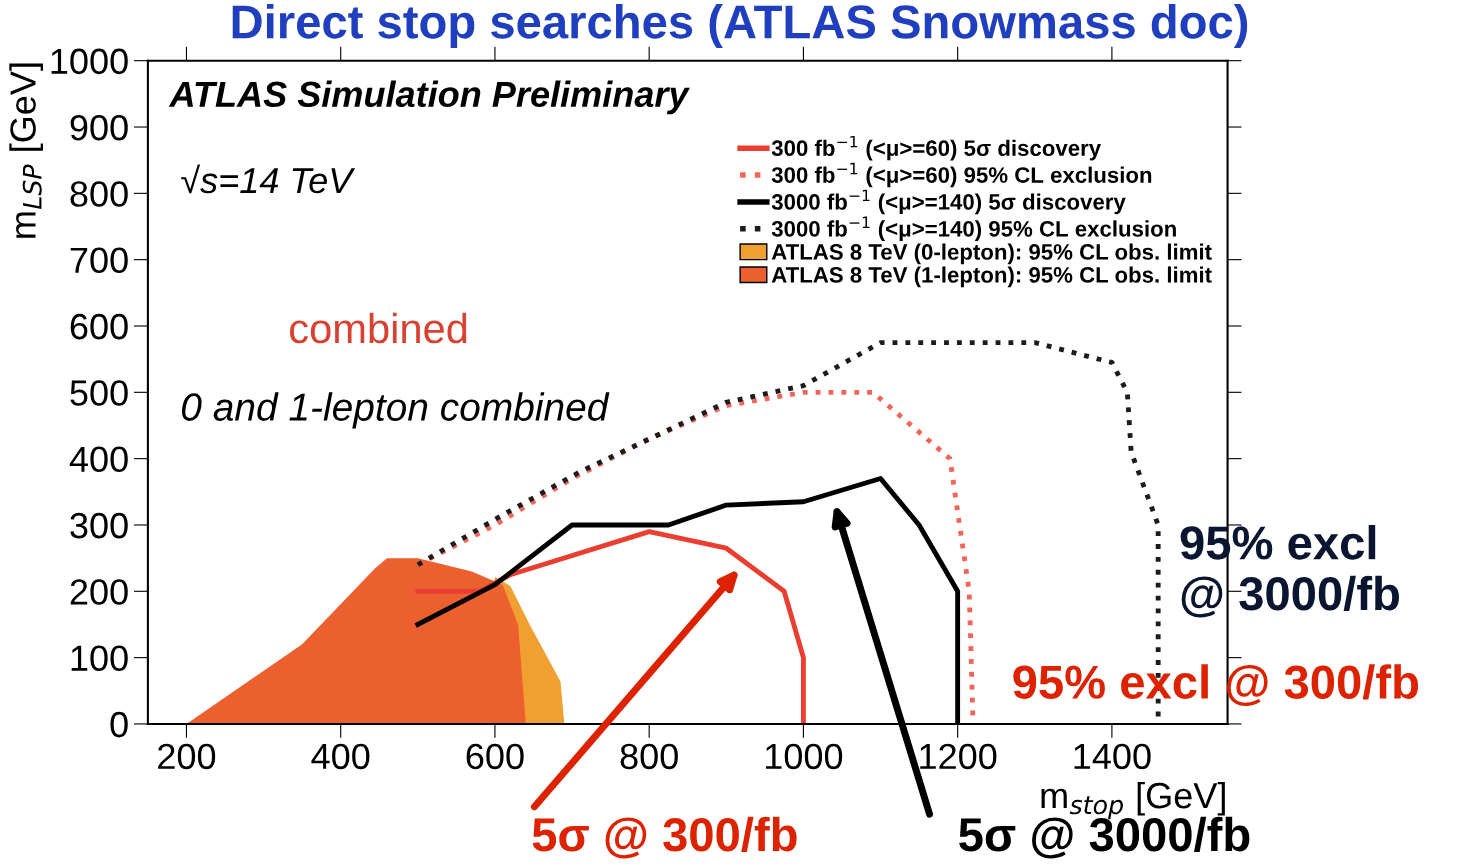  What do you see at coordinates (649, 756) in the screenshot?
I see `x-tick-label: 800` at bounding box center [649, 756].